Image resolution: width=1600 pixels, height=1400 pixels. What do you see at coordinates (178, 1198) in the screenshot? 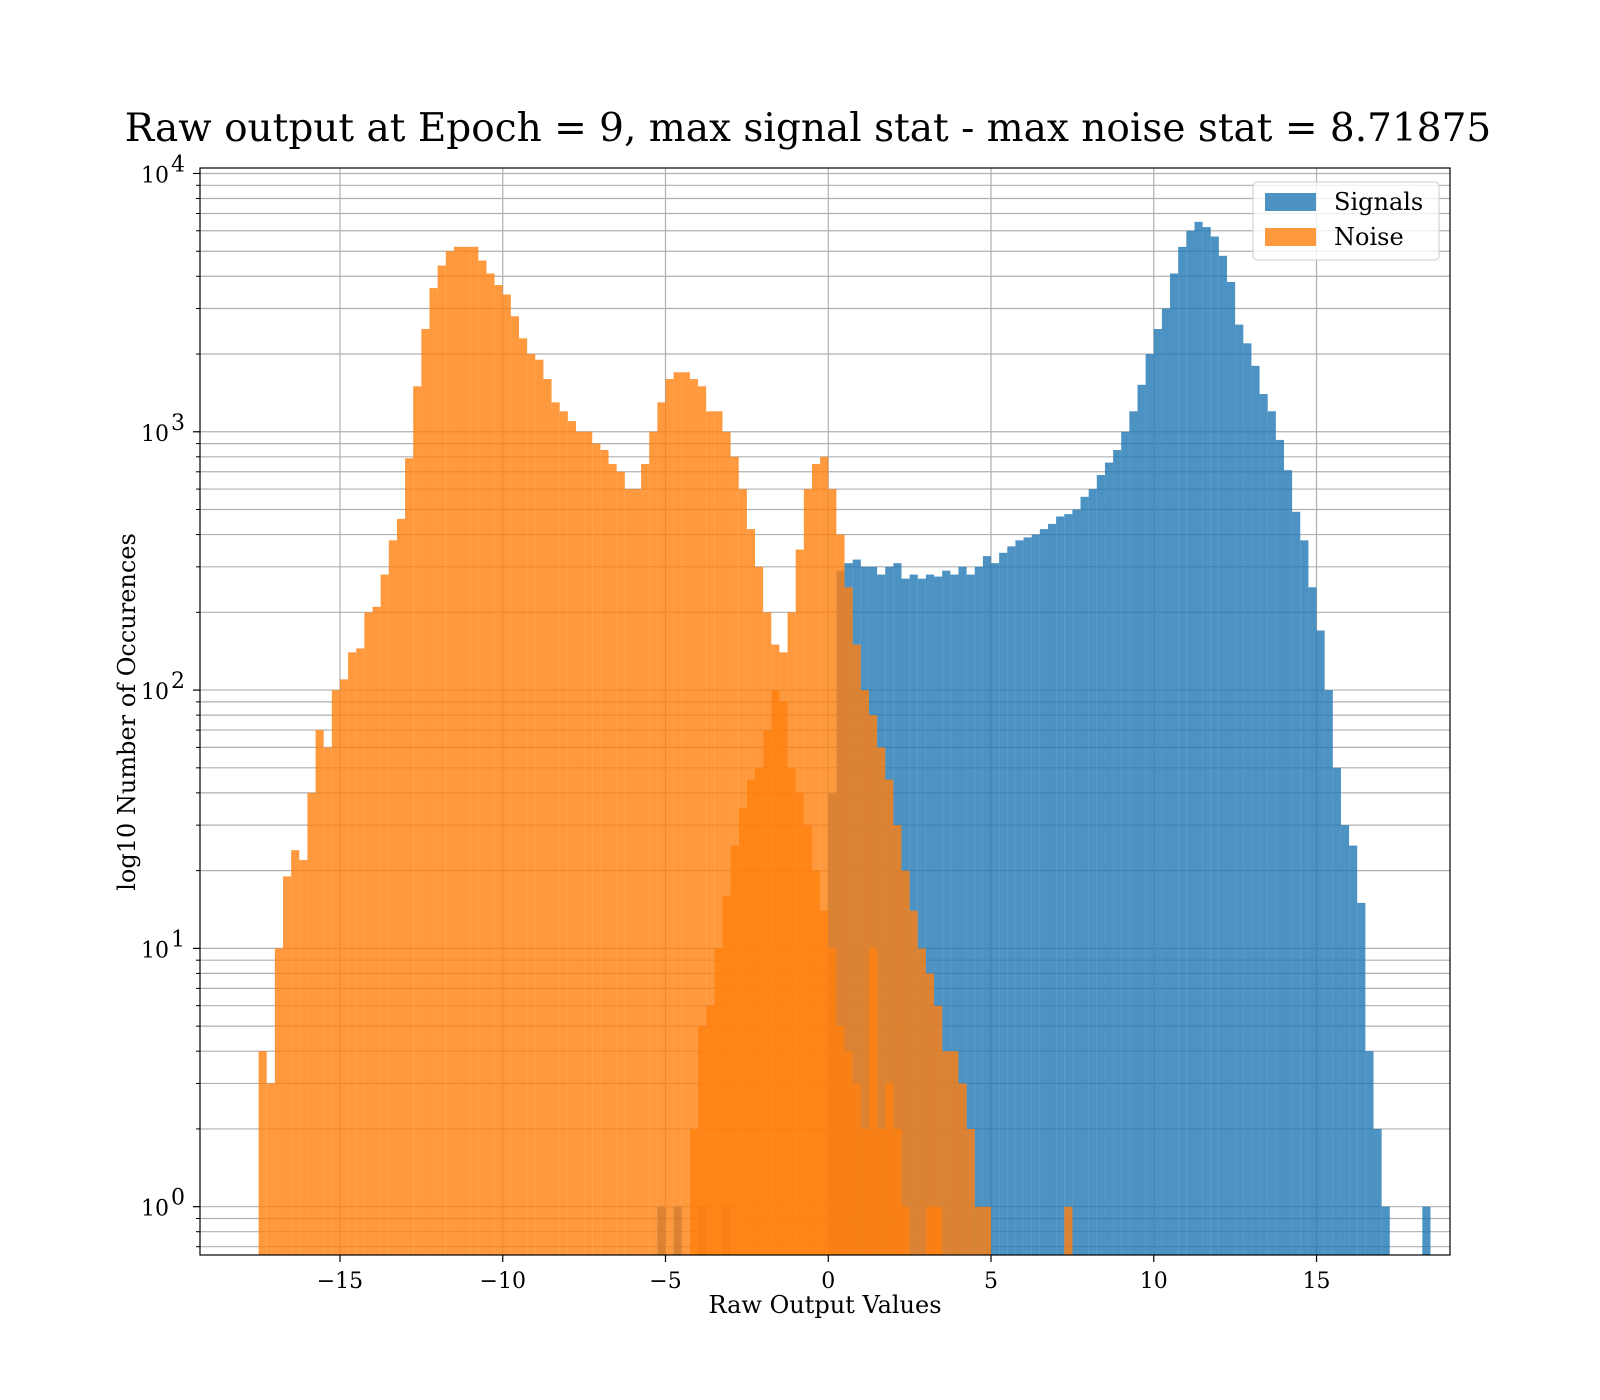
I see `y-tick-exponent: 0` at bounding box center [178, 1198].